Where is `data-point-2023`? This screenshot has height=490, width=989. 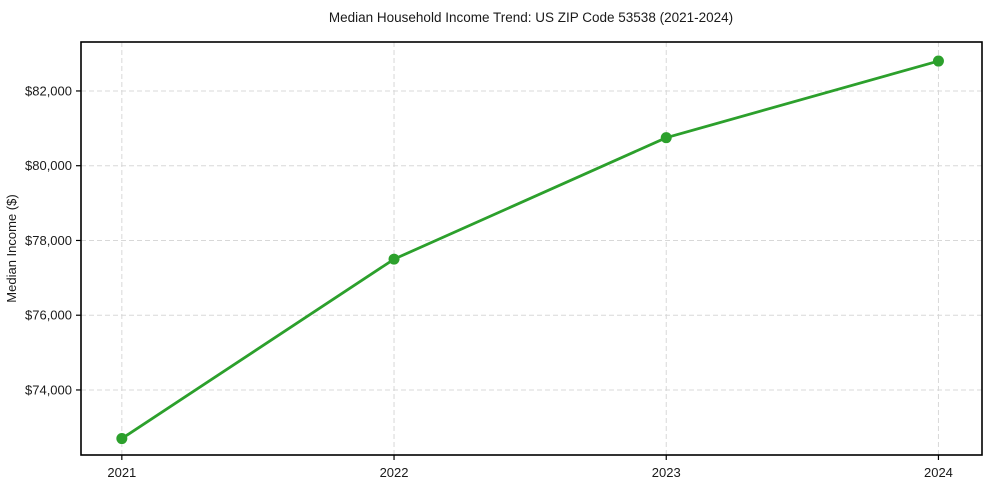
data-point-2023 is located at coordinates (666, 138).